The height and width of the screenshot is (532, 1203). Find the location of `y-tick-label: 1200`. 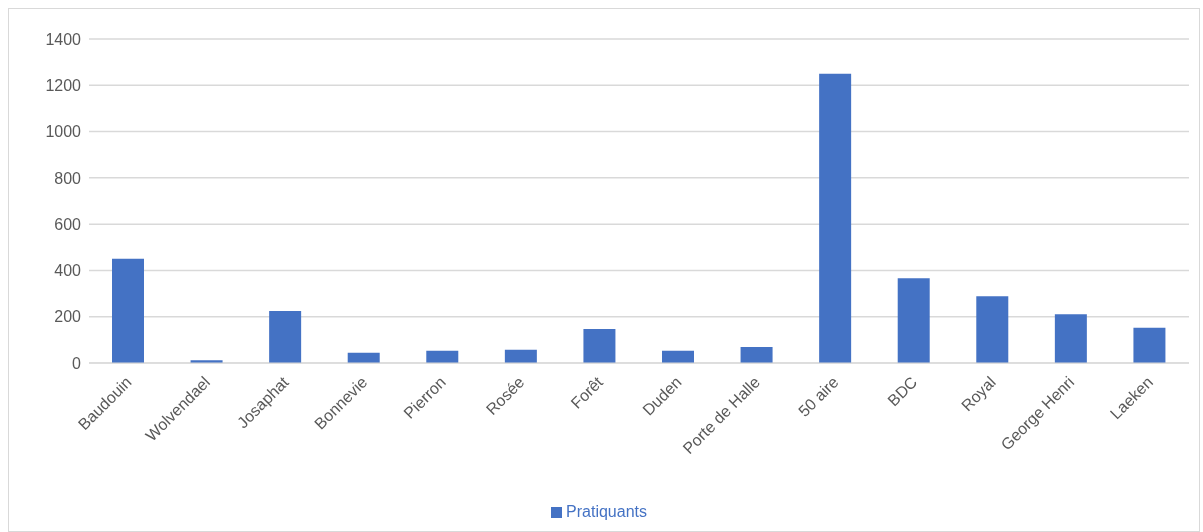

y-tick-label: 1200 is located at coordinates (63, 85).